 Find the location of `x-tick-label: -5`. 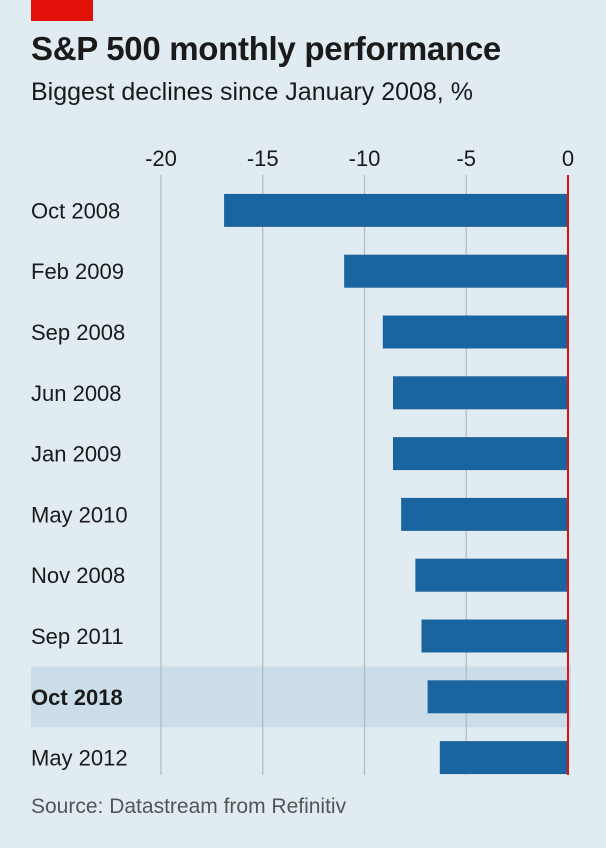

x-tick-label: -5 is located at coordinates (466, 158).